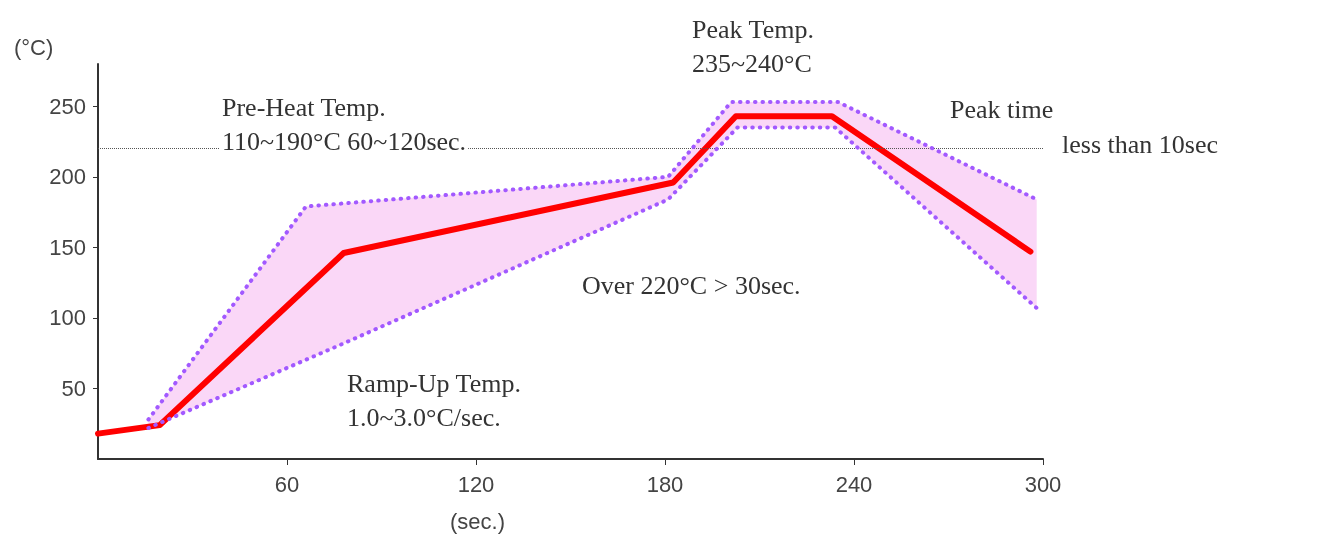 This screenshot has width=1339, height=547. I want to click on y-tick-label: 200, so click(67, 177).